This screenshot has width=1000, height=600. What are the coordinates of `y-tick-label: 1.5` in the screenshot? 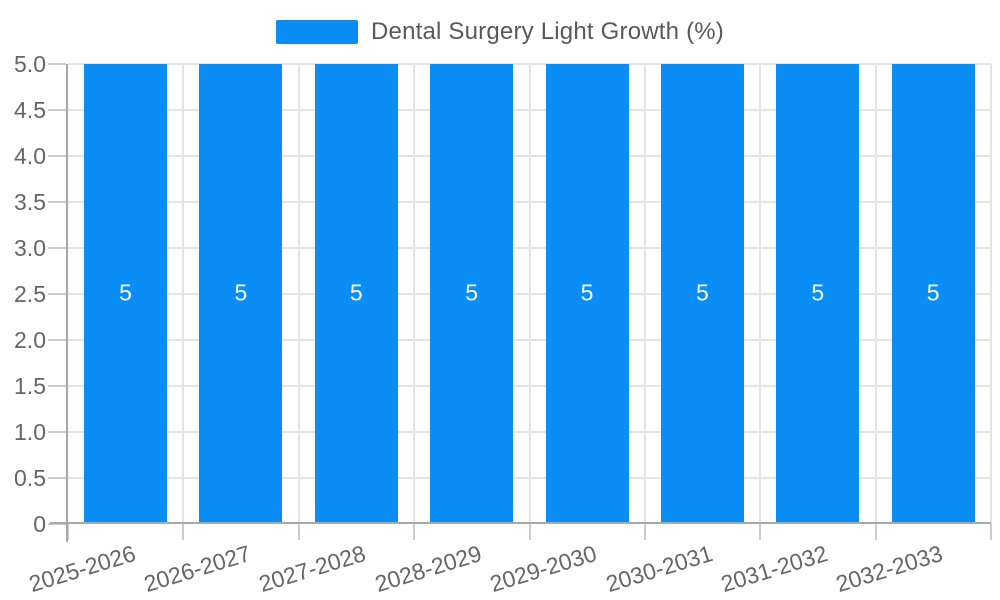 It's located at (30, 386).